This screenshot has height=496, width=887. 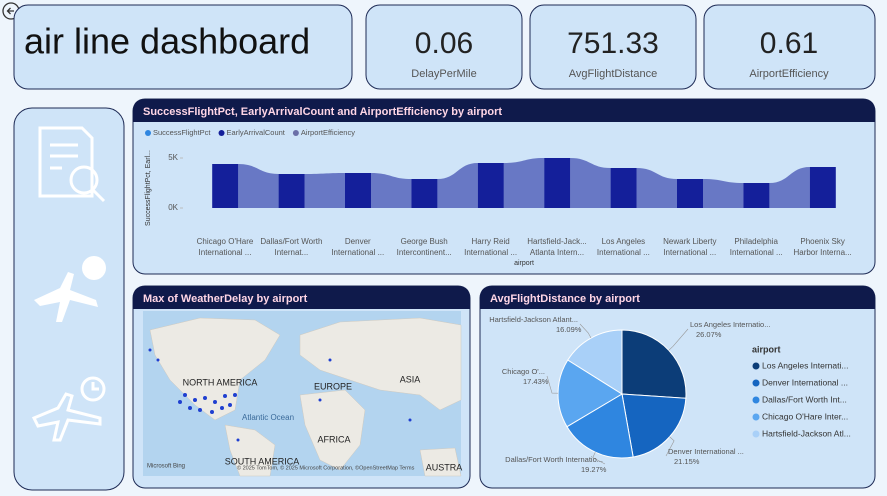 What do you see at coordinates (444, 467) in the screenshot?
I see `map-label: AUSTRA` at bounding box center [444, 467].